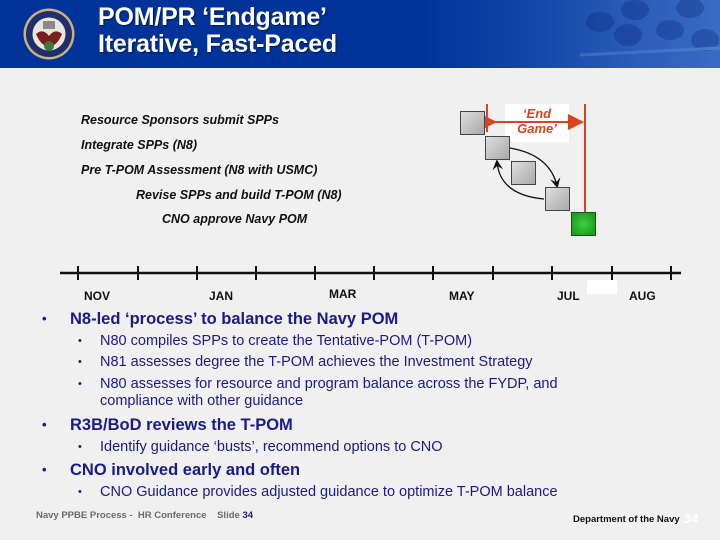  Describe the element at coordinates (650, 28) in the screenshot. I see `abacus-decoration` at that location.